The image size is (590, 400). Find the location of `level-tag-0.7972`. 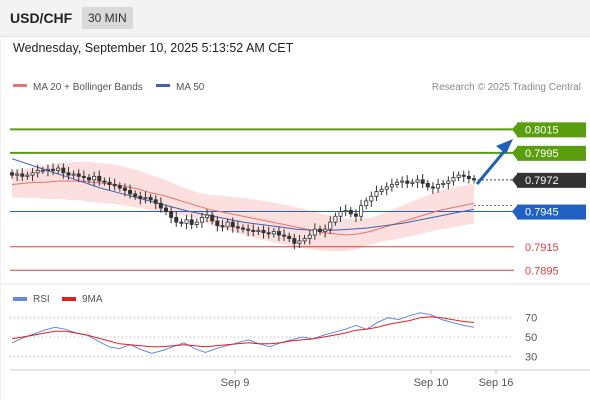

level-tag-0.7972 is located at coordinates (551, 180).